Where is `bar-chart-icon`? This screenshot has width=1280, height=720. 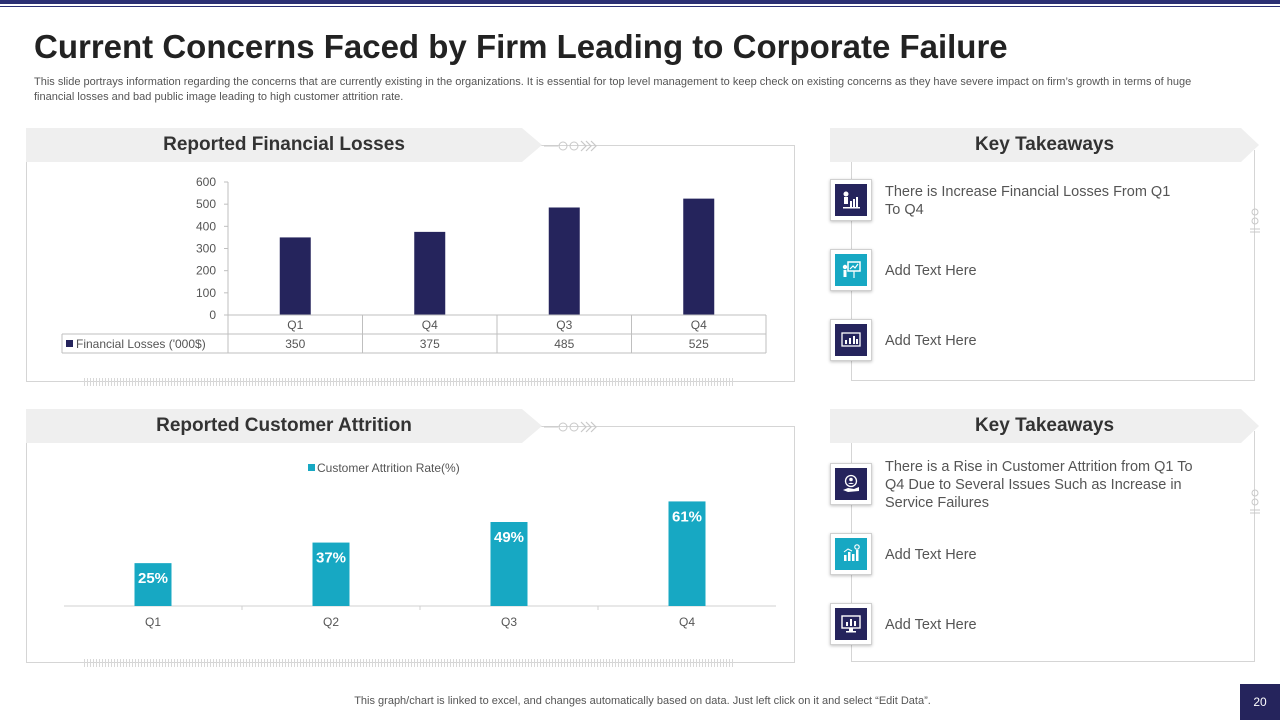 bar-chart-icon is located at coordinates (851, 339).